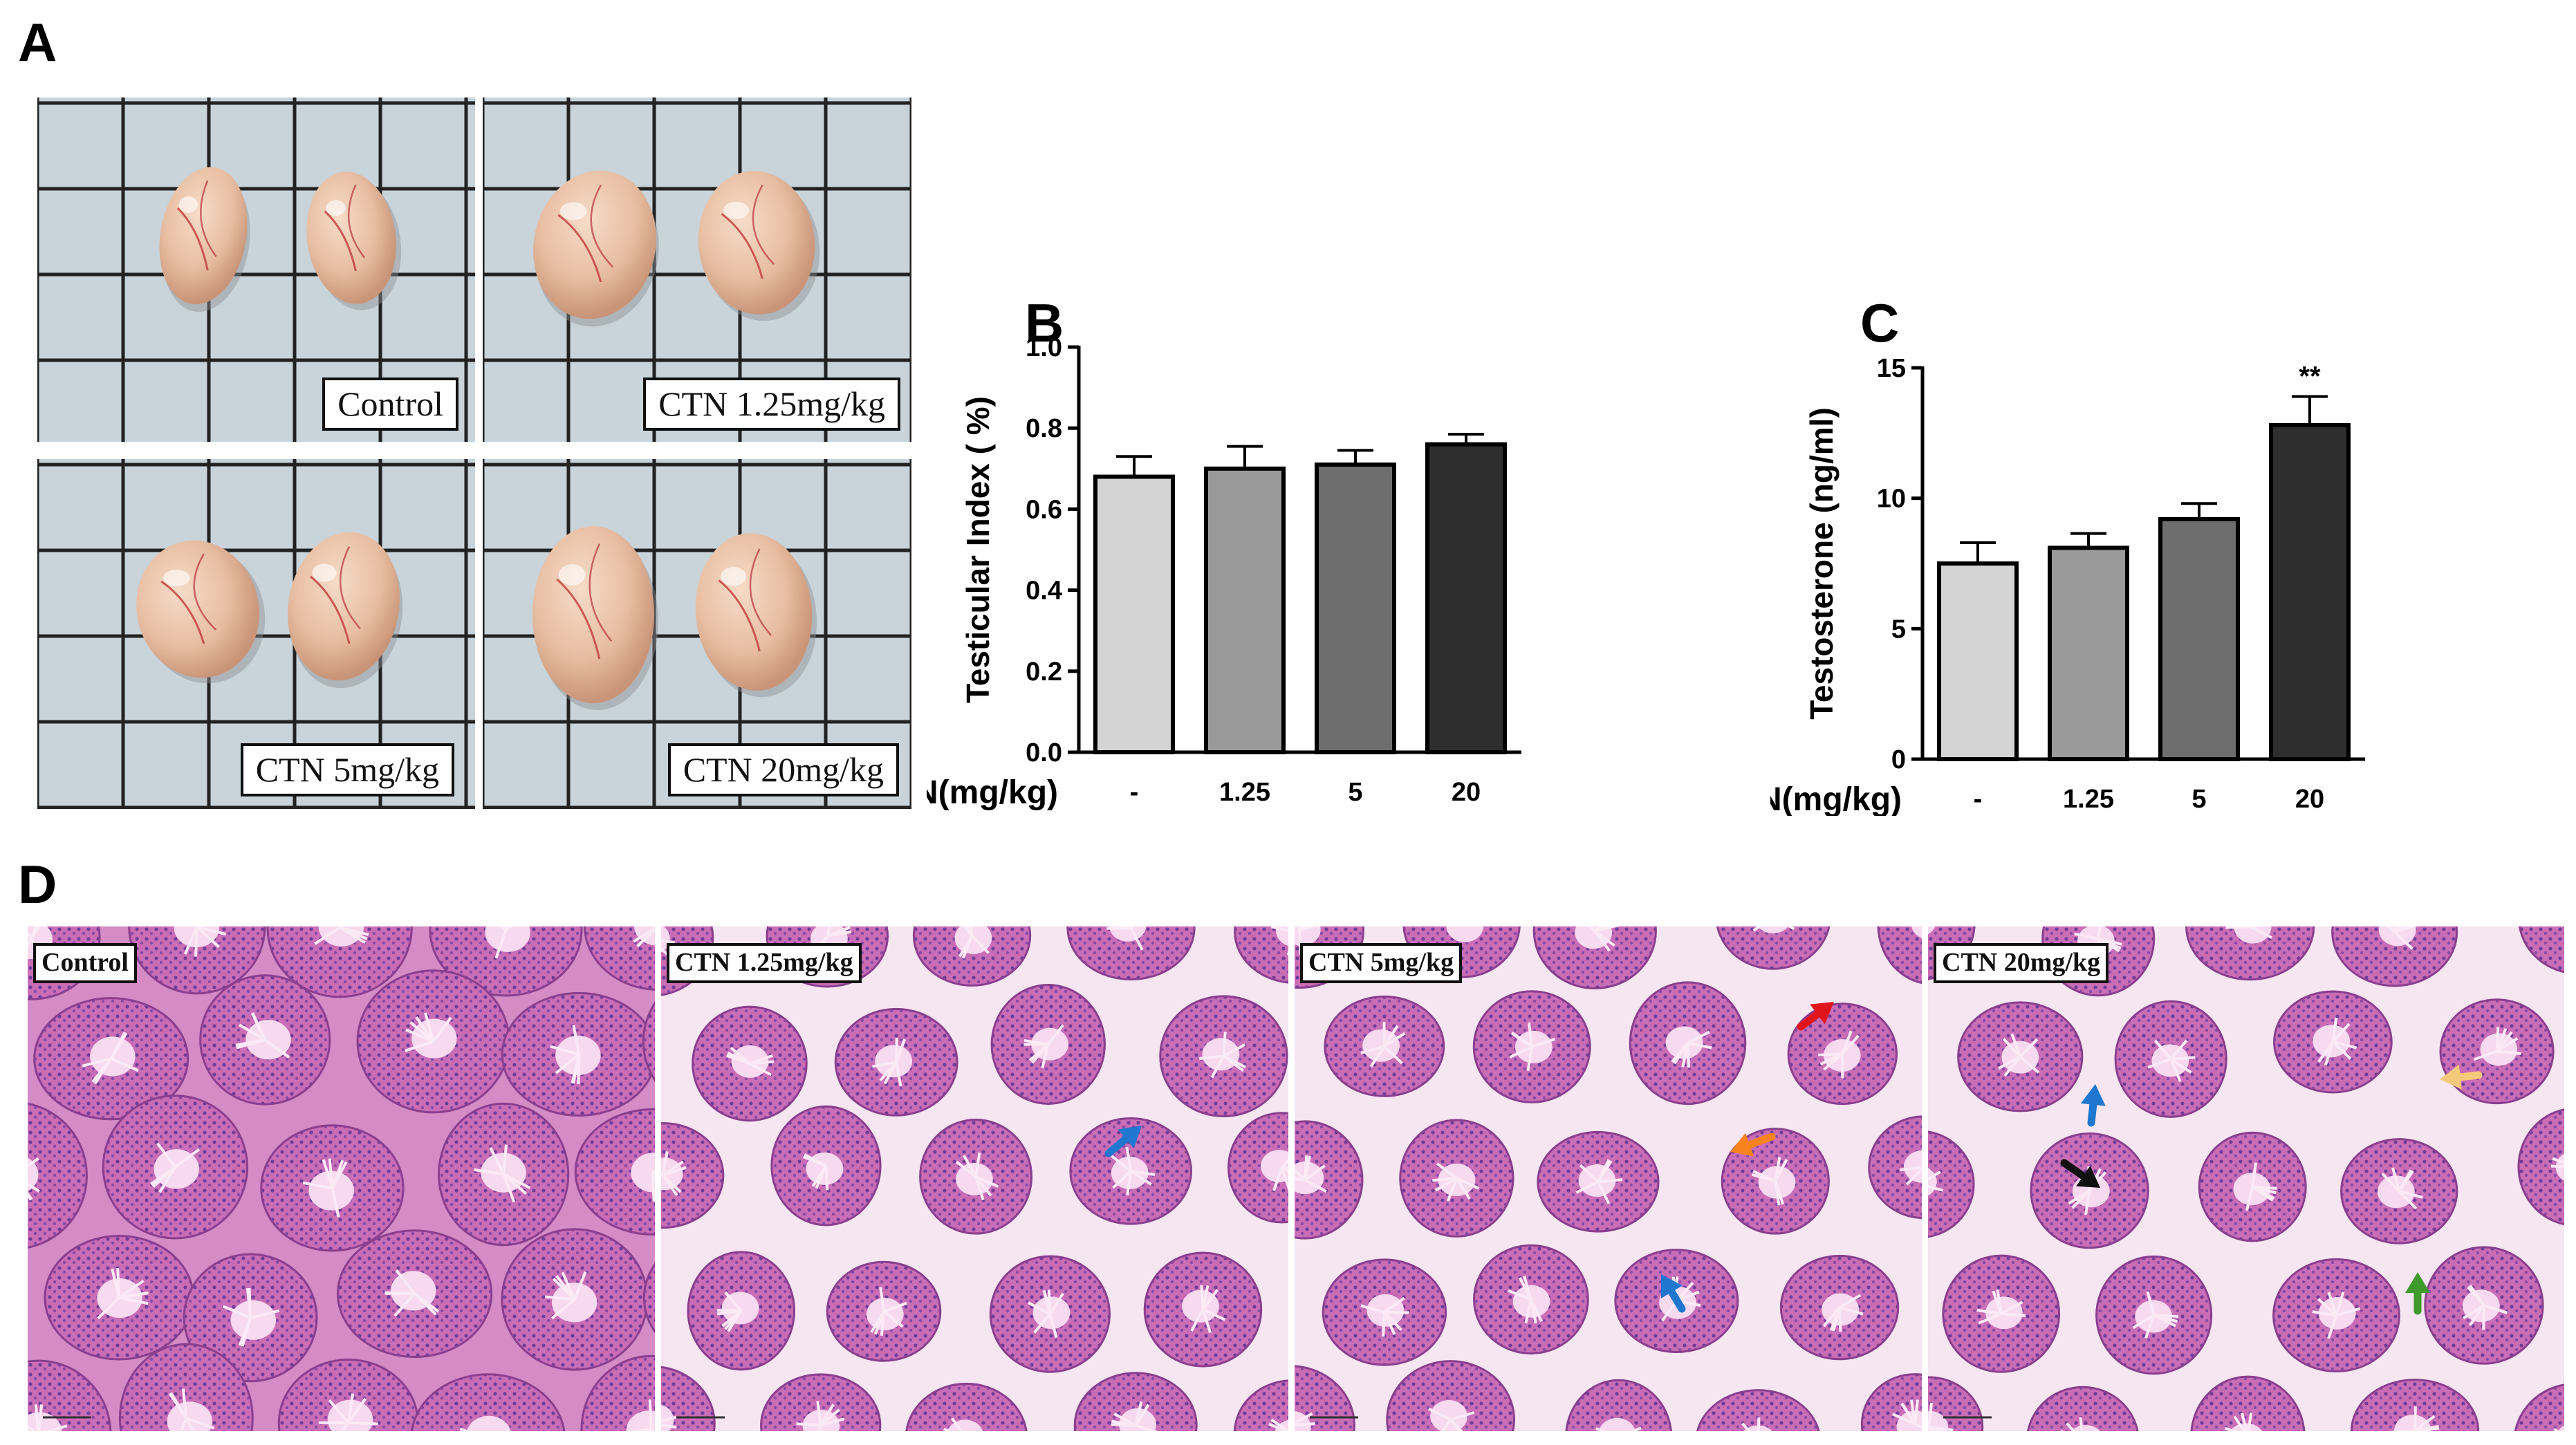 Image resolution: width=2576 pixels, height=1445 pixels. I want to click on y-axis-title: Testosterone (ng/ml), so click(1822, 563).